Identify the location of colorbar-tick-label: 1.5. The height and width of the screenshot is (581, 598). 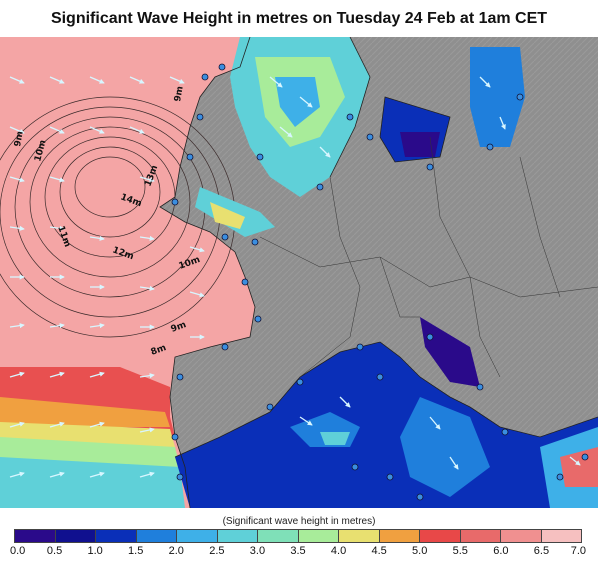
(136, 551).